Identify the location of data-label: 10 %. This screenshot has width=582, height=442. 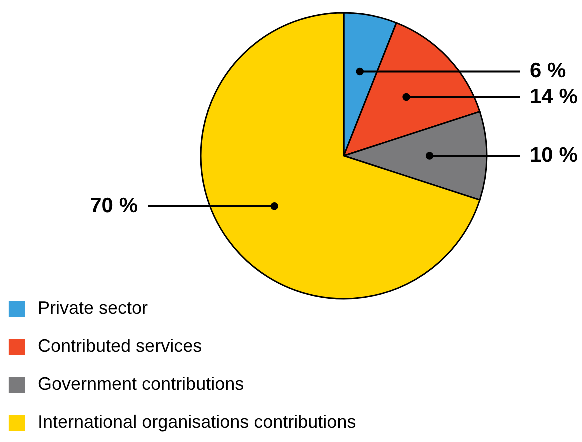
(554, 155).